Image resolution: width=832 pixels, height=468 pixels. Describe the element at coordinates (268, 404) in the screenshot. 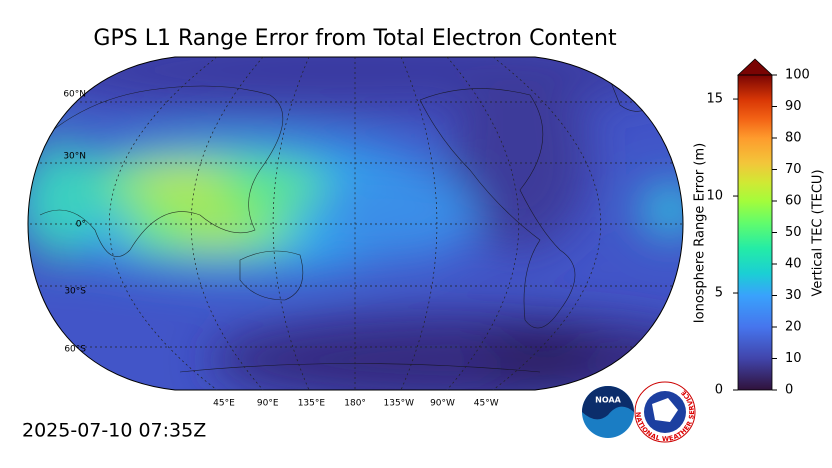

I see `lon-label: 90°E` at that location.